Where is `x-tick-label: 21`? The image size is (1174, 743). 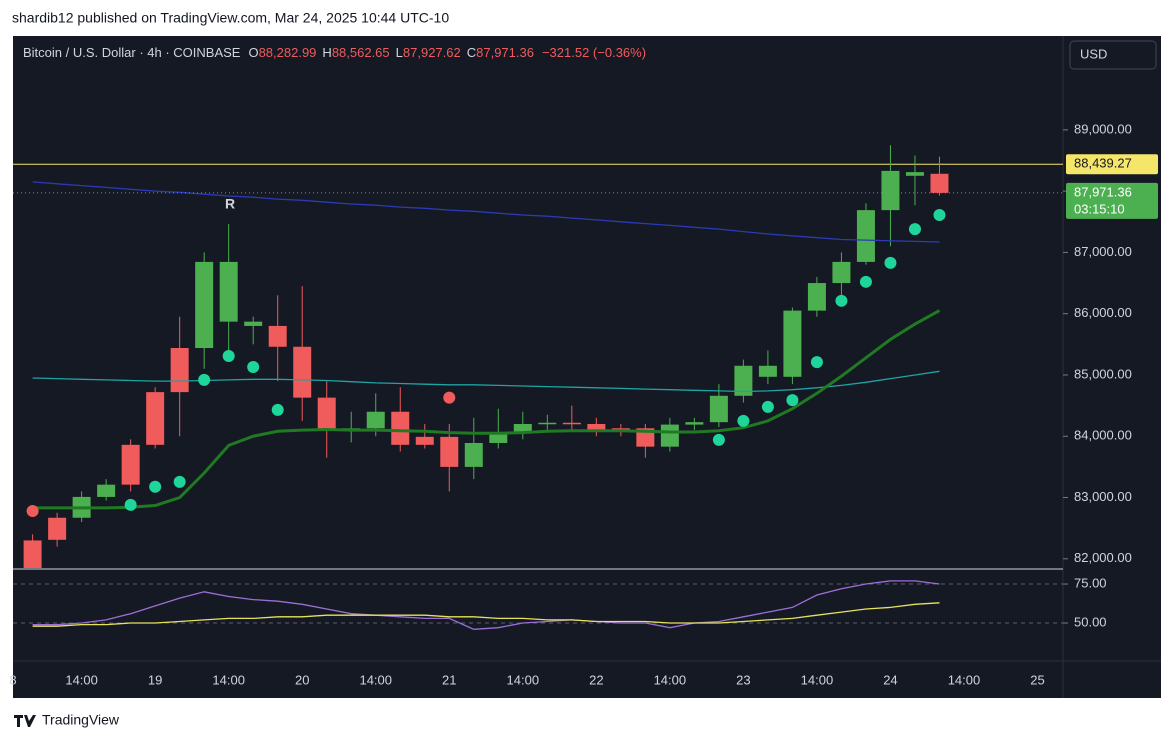 x-tick-label: 21 is located at coordinates (449, 679).